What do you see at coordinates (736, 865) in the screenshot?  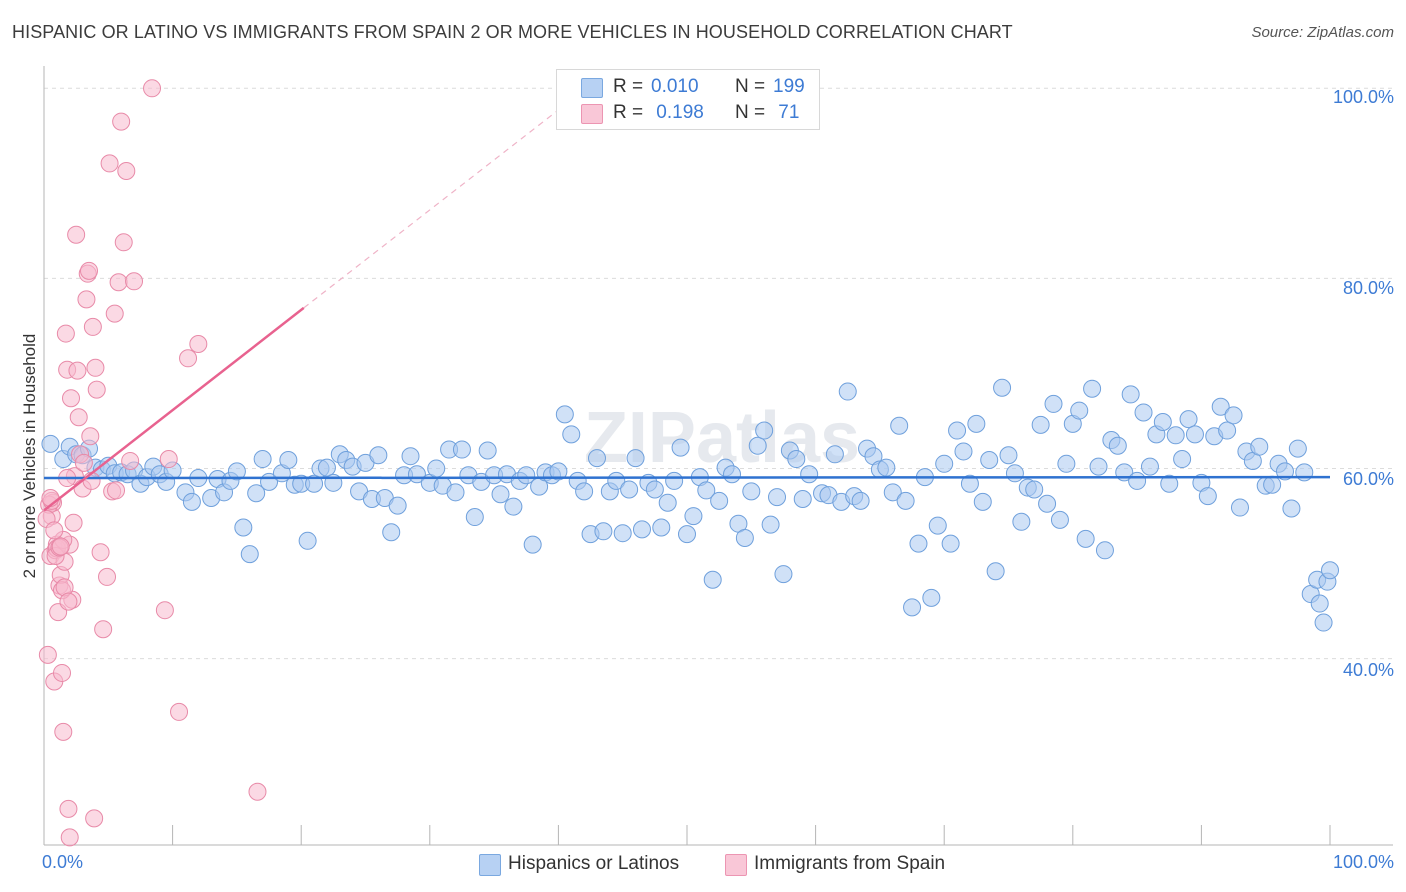 I see `legend-swatch` at bounding box center [736, 865].